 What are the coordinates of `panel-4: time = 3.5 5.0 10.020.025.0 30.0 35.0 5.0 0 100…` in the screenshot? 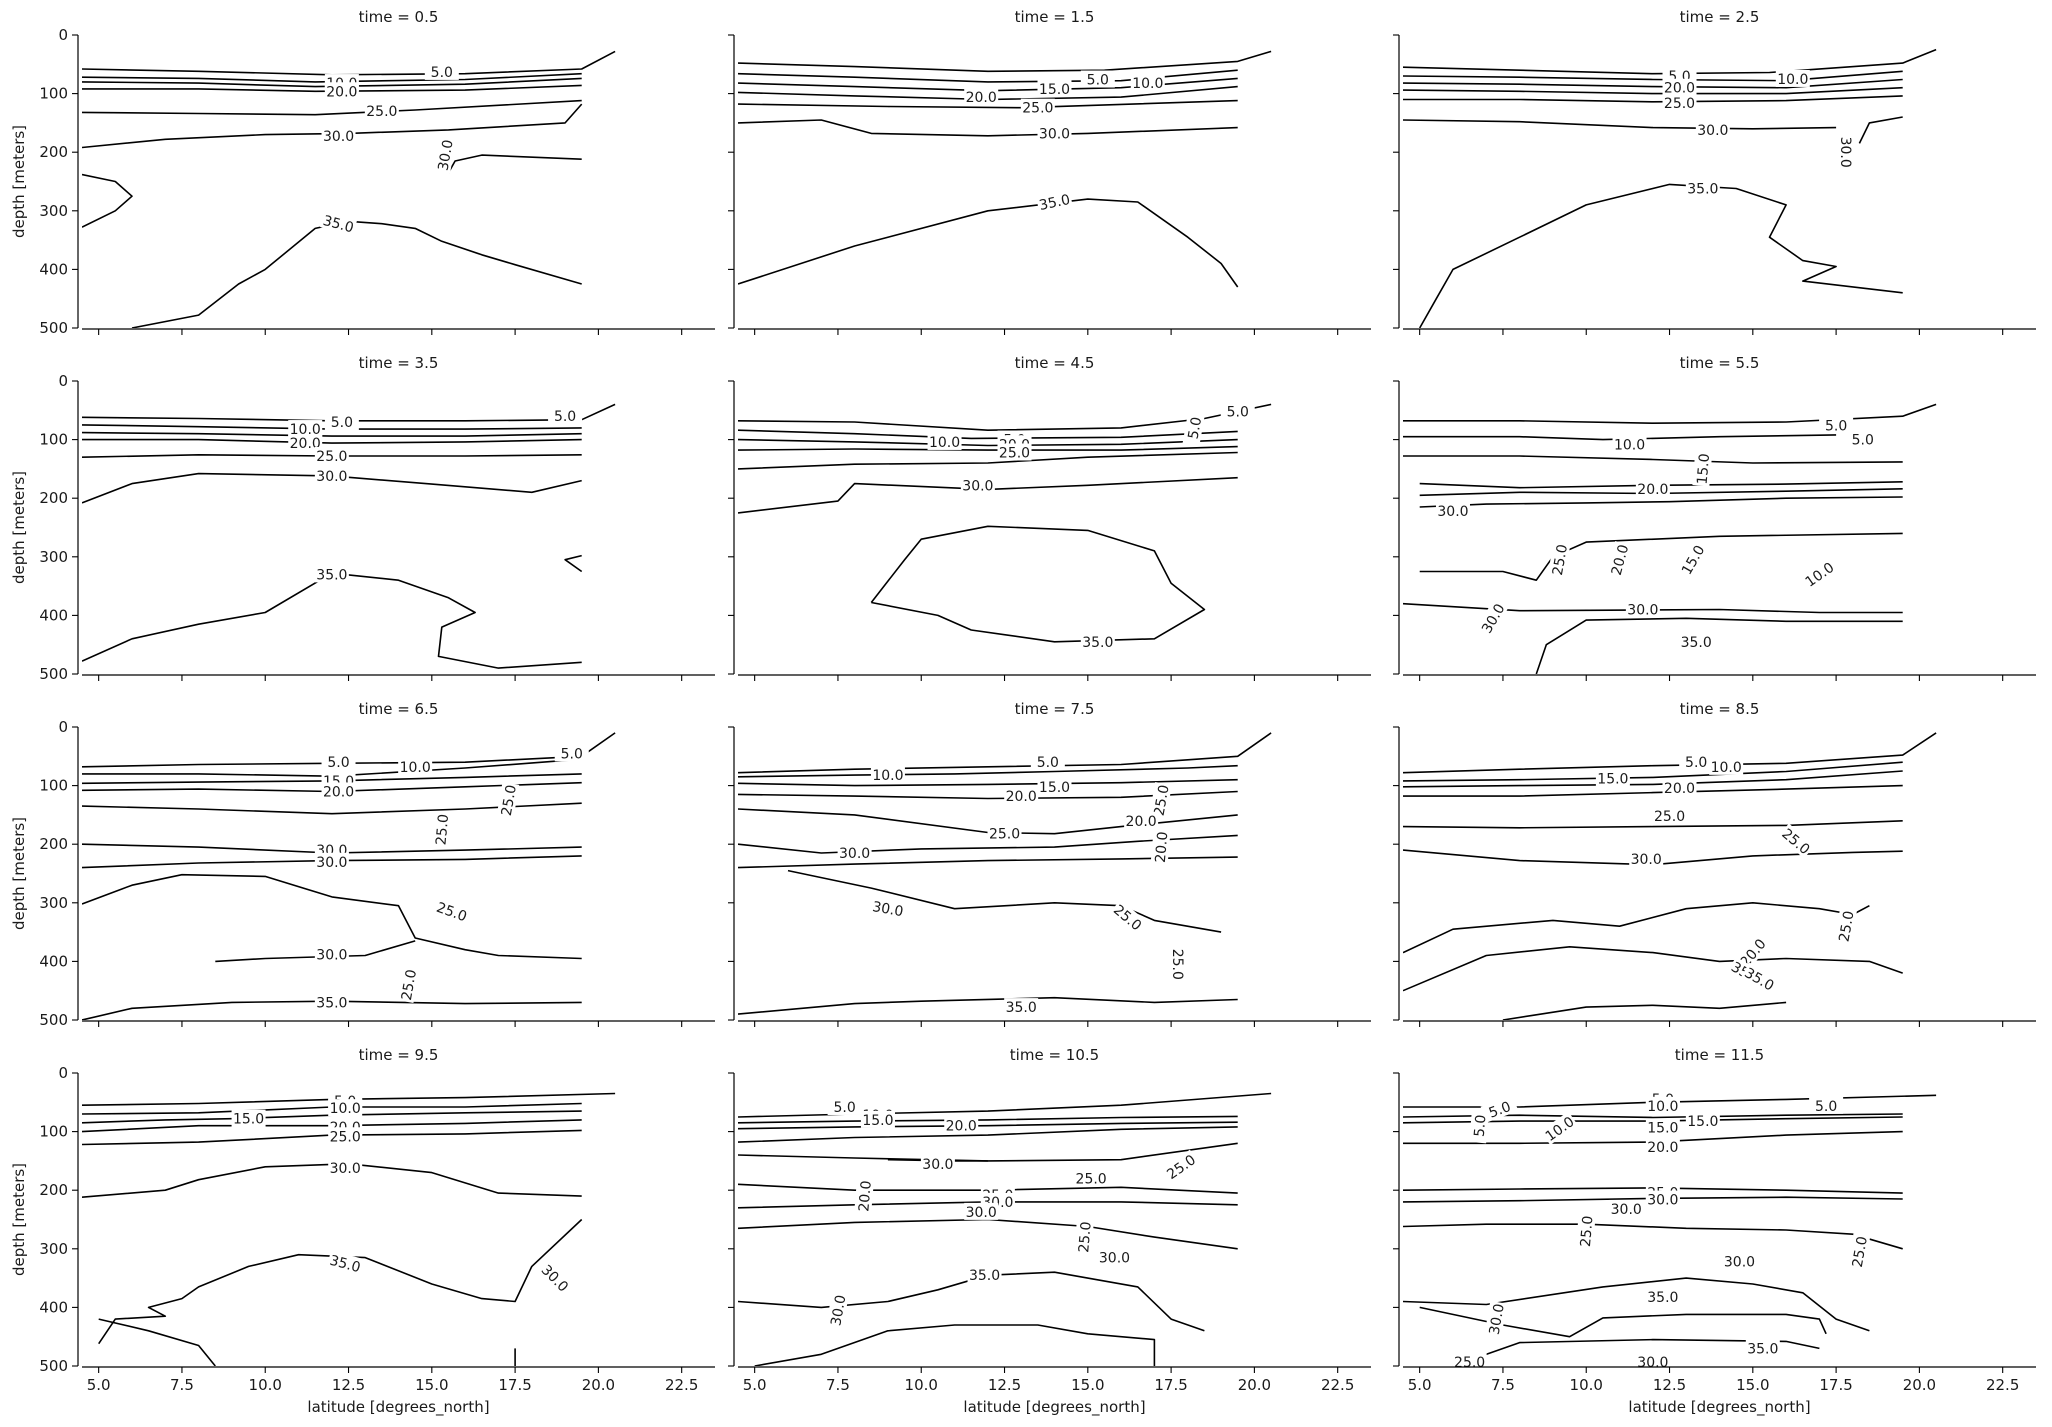 It's located at (362, 518).